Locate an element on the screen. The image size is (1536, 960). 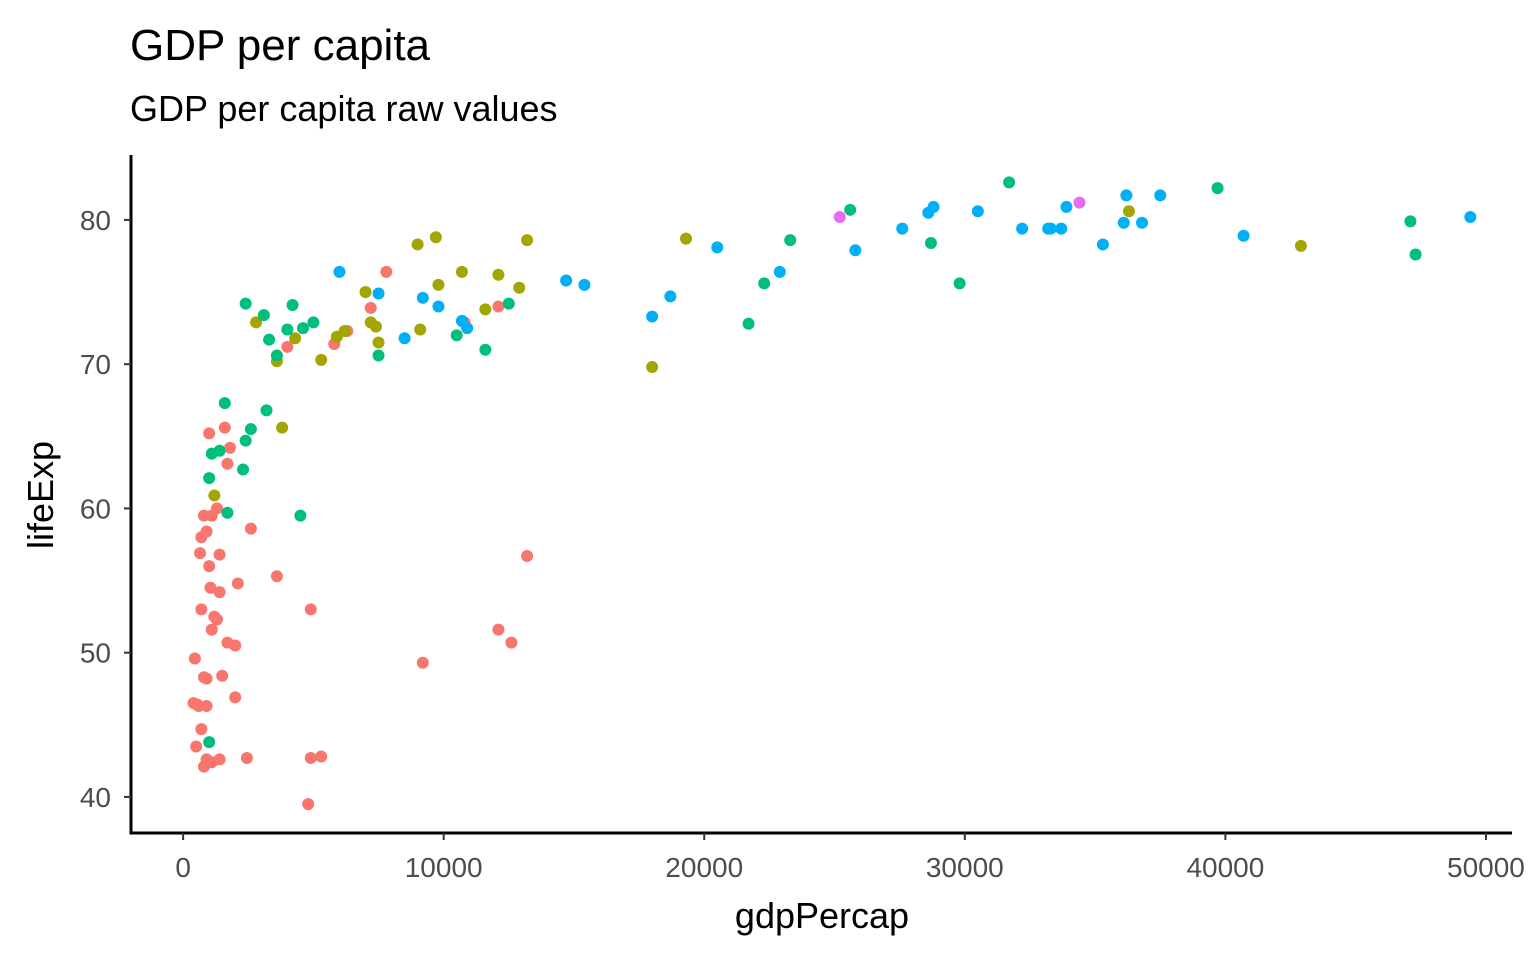
x-tick-label: 10000 is located at coordinates (444, 867).